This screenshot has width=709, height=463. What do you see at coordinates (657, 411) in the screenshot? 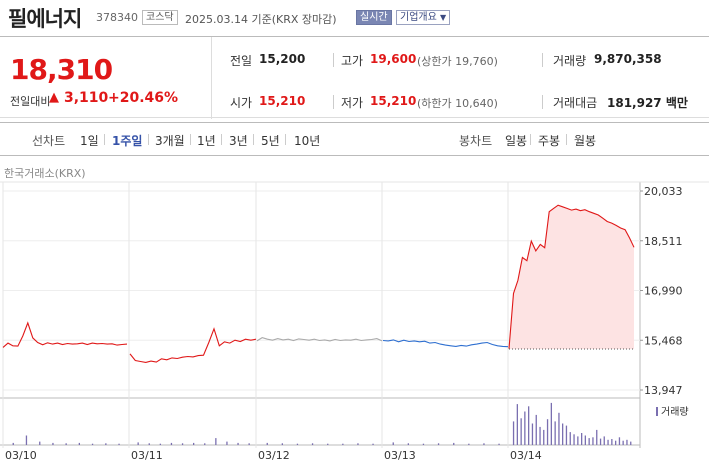
I see `volume-legend-swatch` at bounding box center [657, 411].